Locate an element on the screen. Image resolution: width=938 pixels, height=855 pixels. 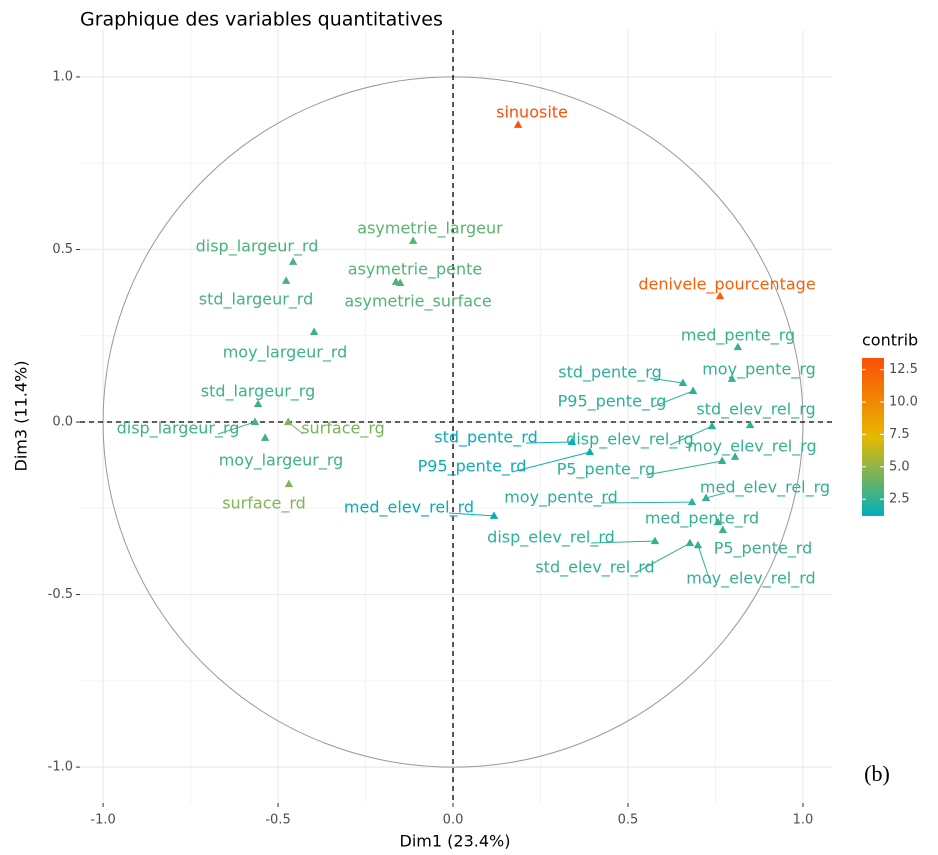
point-label: surface_rg is located at coordinates (343, 429).